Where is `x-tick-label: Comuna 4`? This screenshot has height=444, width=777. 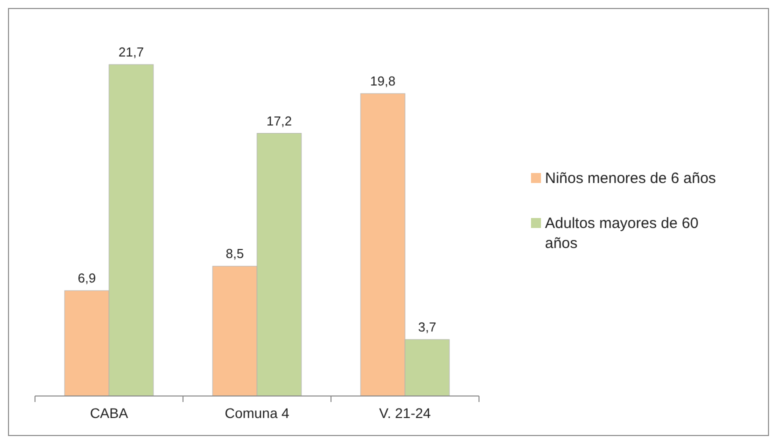 x-tick-label: Comuna 4 is located at coordinates (257, 413).